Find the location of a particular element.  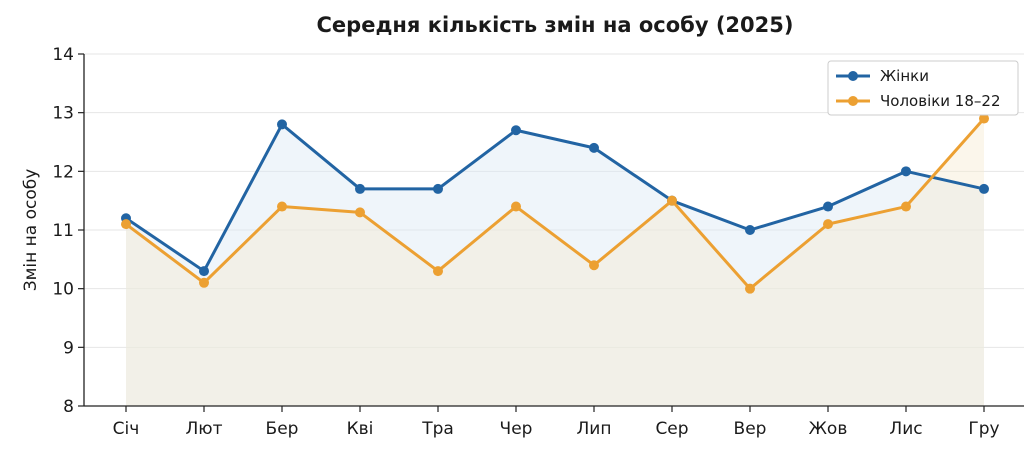

y-tick-label: 14 is located at coordinates (63, 55).